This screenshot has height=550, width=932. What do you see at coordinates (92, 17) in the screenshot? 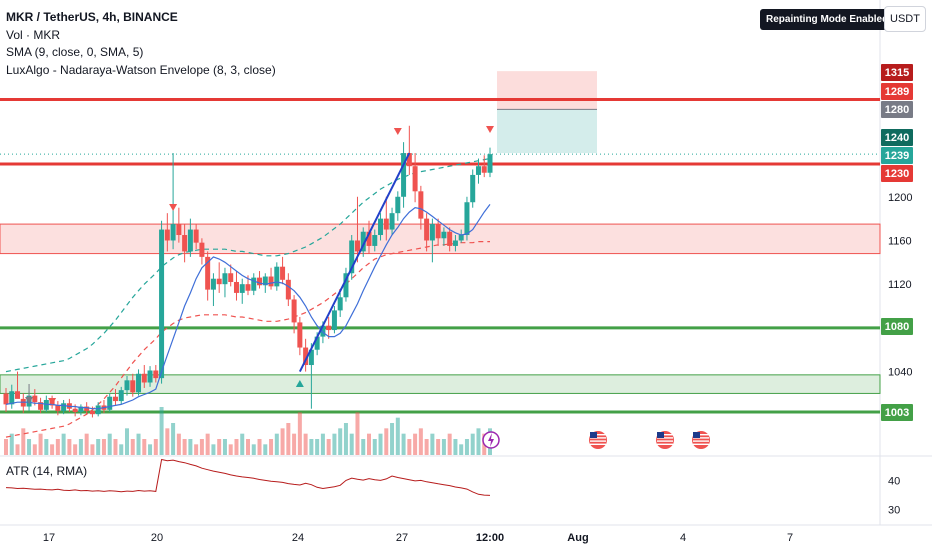
I see `symbol-title: MKR / TetherUS, 4h, BINANCE` at bounding box center [92, 17].